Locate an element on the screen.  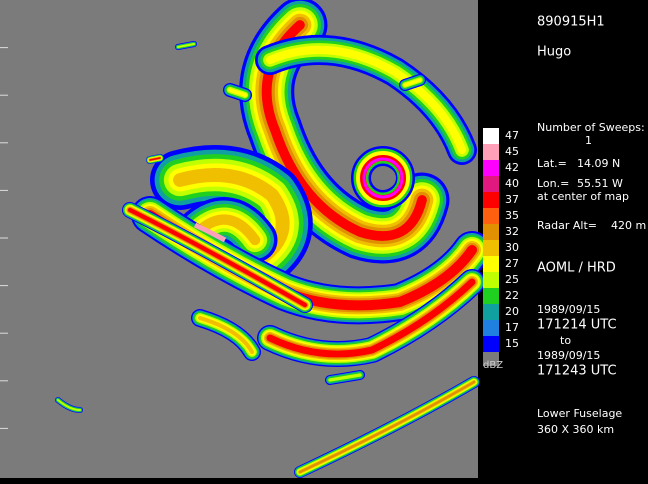
intense-core is located at coordinates (210, 232).